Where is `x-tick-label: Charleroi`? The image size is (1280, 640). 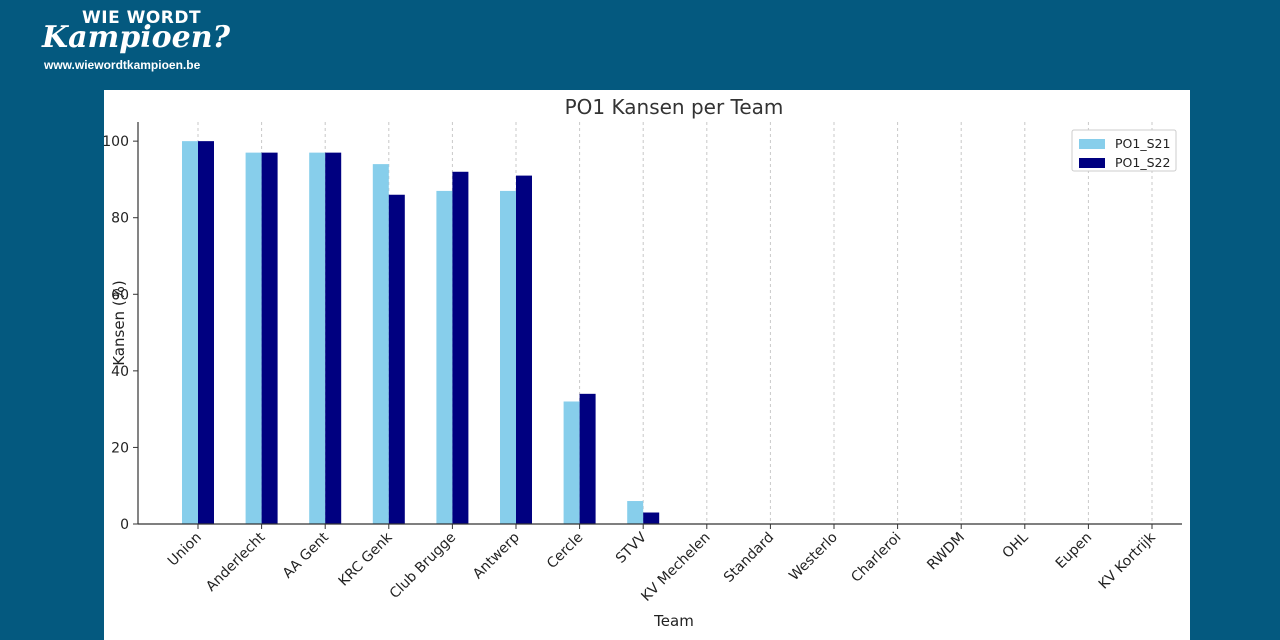 x-tick-label: Charleroi is located at coordinates (876, 558).